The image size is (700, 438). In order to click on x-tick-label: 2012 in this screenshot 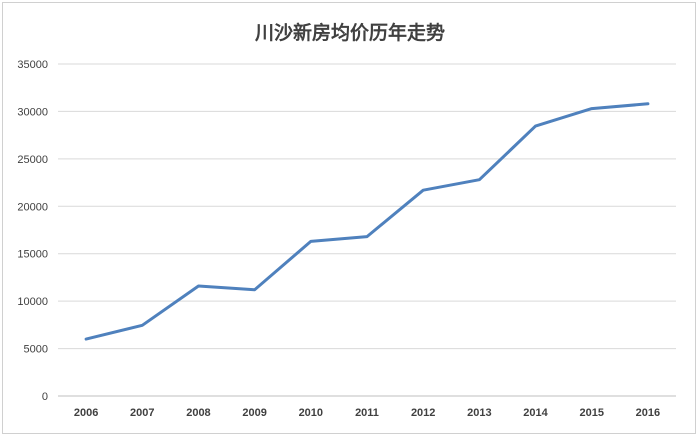, I will do `click(423, 413)`.